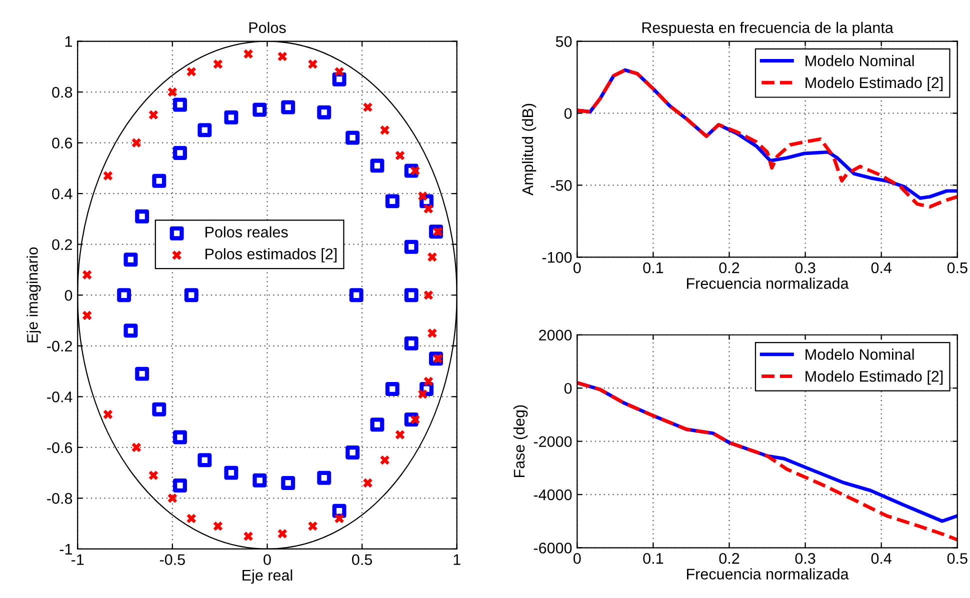 This screenshot has height=598, width=970. Describe the element at coordinates (553, 548) in the screenshot. I see `y-tick-label: -6000` at that location.